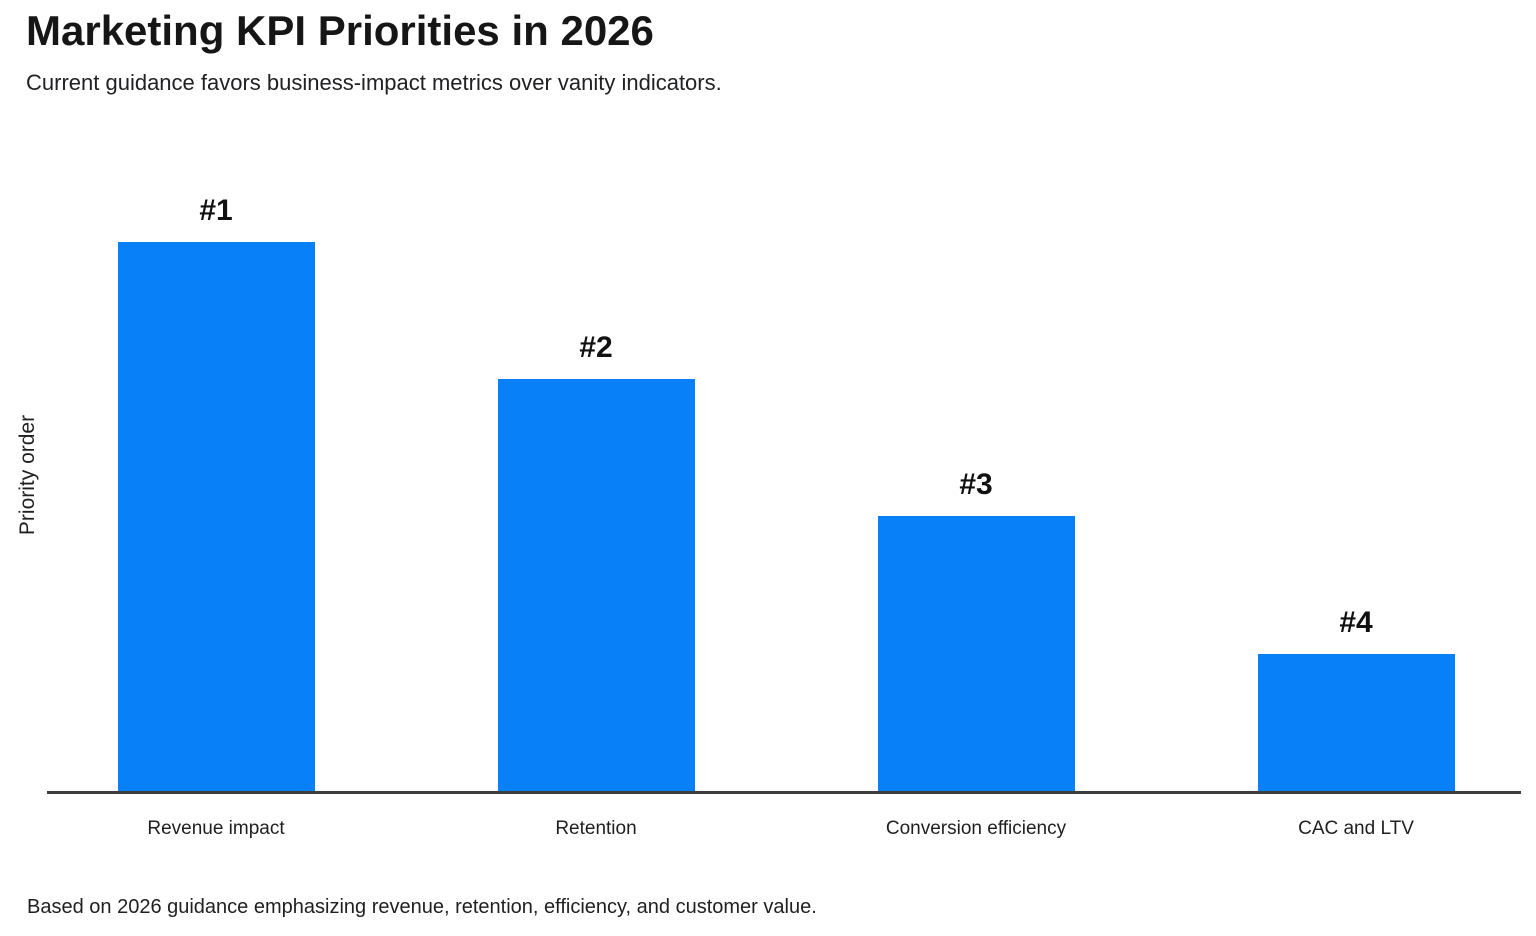 This screenshot has height=936, width=1536. Describe the element at coordinates (216, 828) in the screenshot. I see `x-axis-category-label: Revenue impact` at that location.